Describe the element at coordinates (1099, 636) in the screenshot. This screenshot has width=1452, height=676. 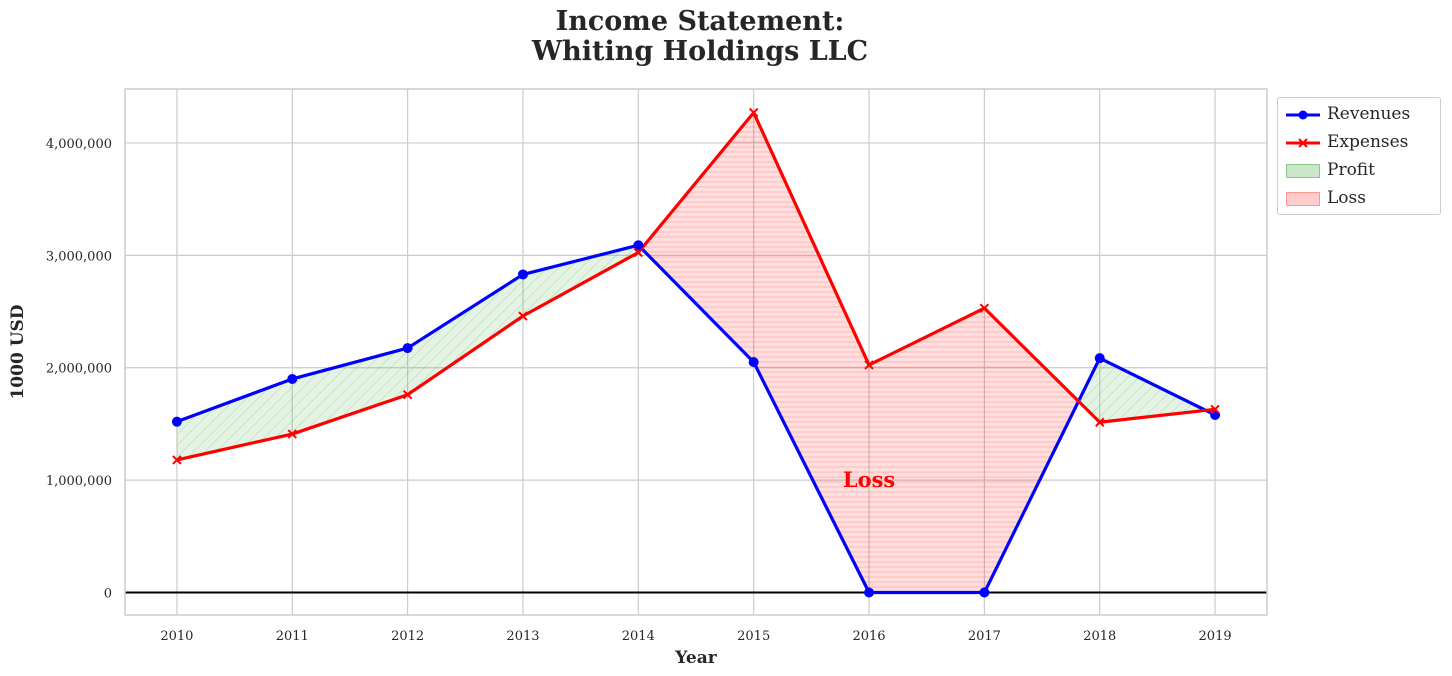
I see `x-tick-label: 2018` at that location.